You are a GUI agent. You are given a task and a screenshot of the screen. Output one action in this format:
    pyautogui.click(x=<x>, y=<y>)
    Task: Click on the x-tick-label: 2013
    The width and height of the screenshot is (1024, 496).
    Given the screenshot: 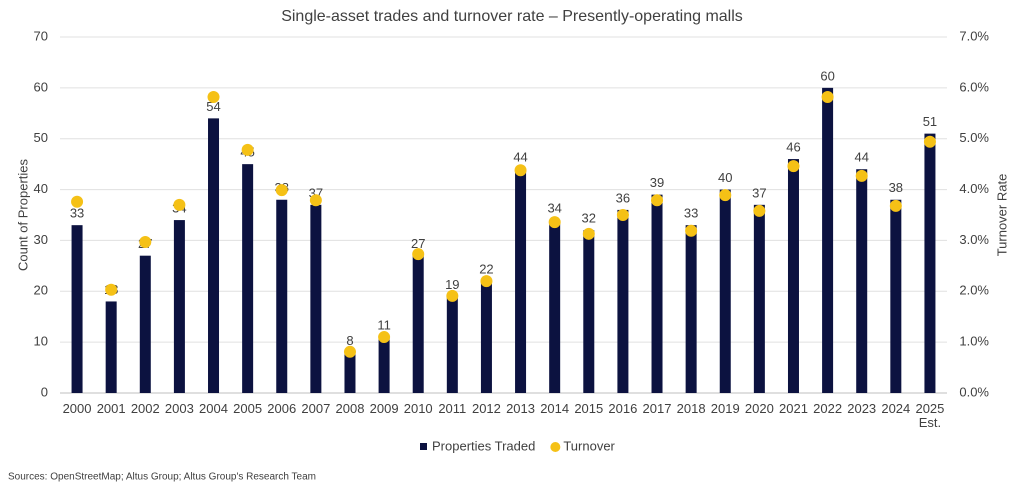 What is the action you would take?
    pyautogui.click(x=520, y=408)
    